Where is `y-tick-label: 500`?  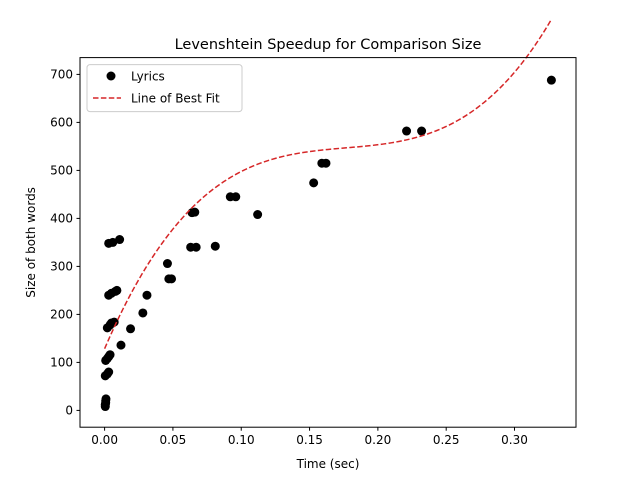
y-tick-label: 500 is located at coordinates (61, 171).